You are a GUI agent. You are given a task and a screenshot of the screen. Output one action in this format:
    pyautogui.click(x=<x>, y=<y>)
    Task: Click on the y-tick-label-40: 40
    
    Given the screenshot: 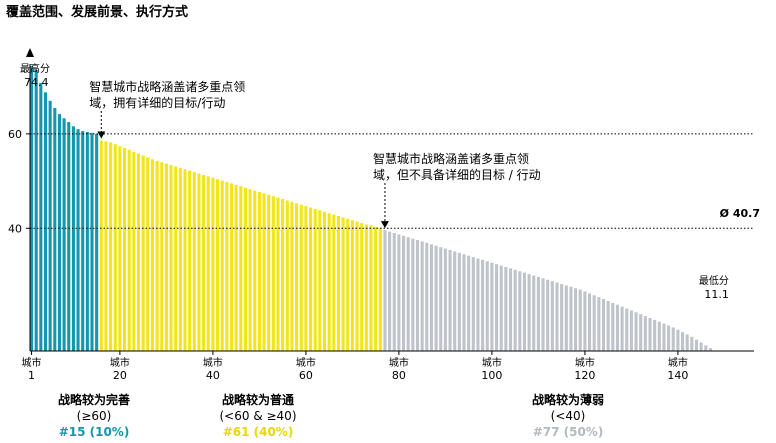 What is the action you would take?
    pyautogui.click(x=15, y=228)
    